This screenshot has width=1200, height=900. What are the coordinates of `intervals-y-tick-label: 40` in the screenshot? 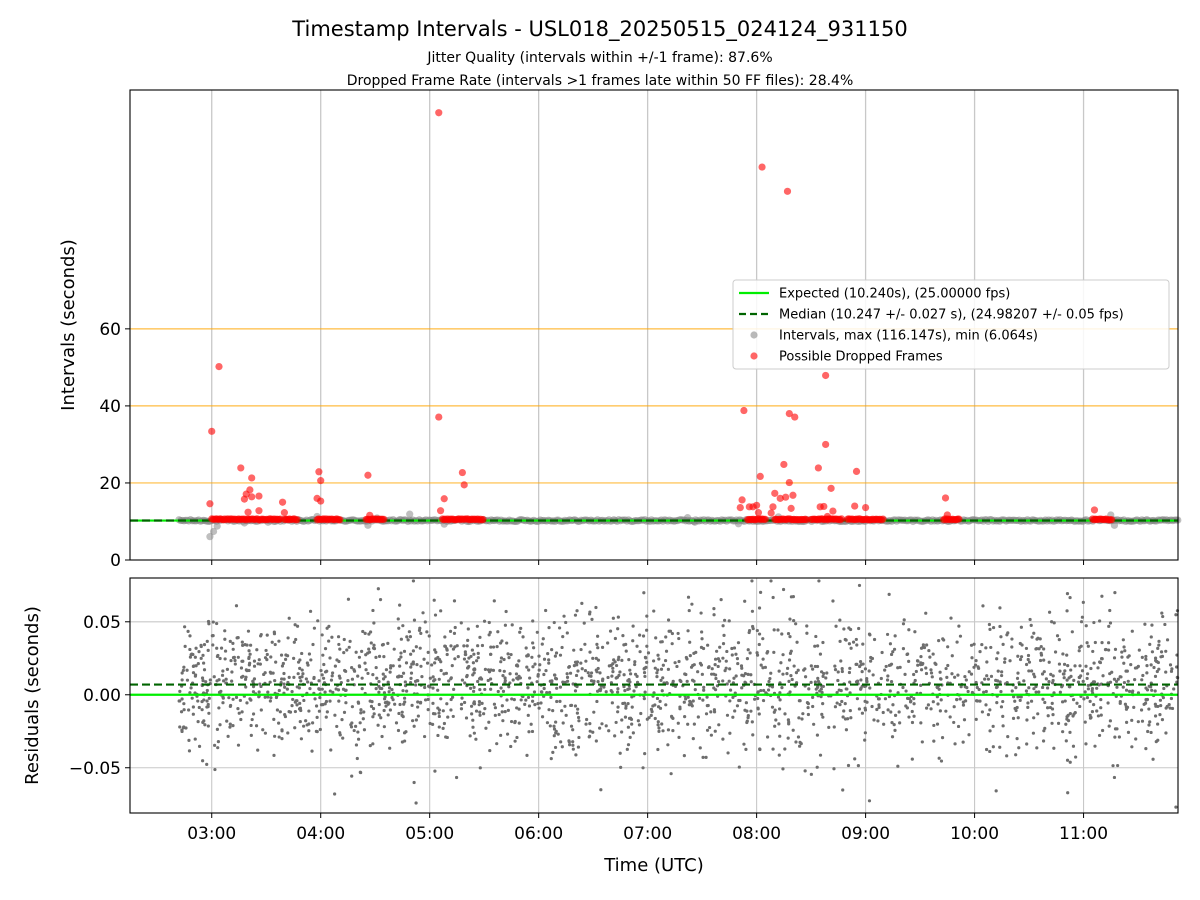 It's located at (110, 407).